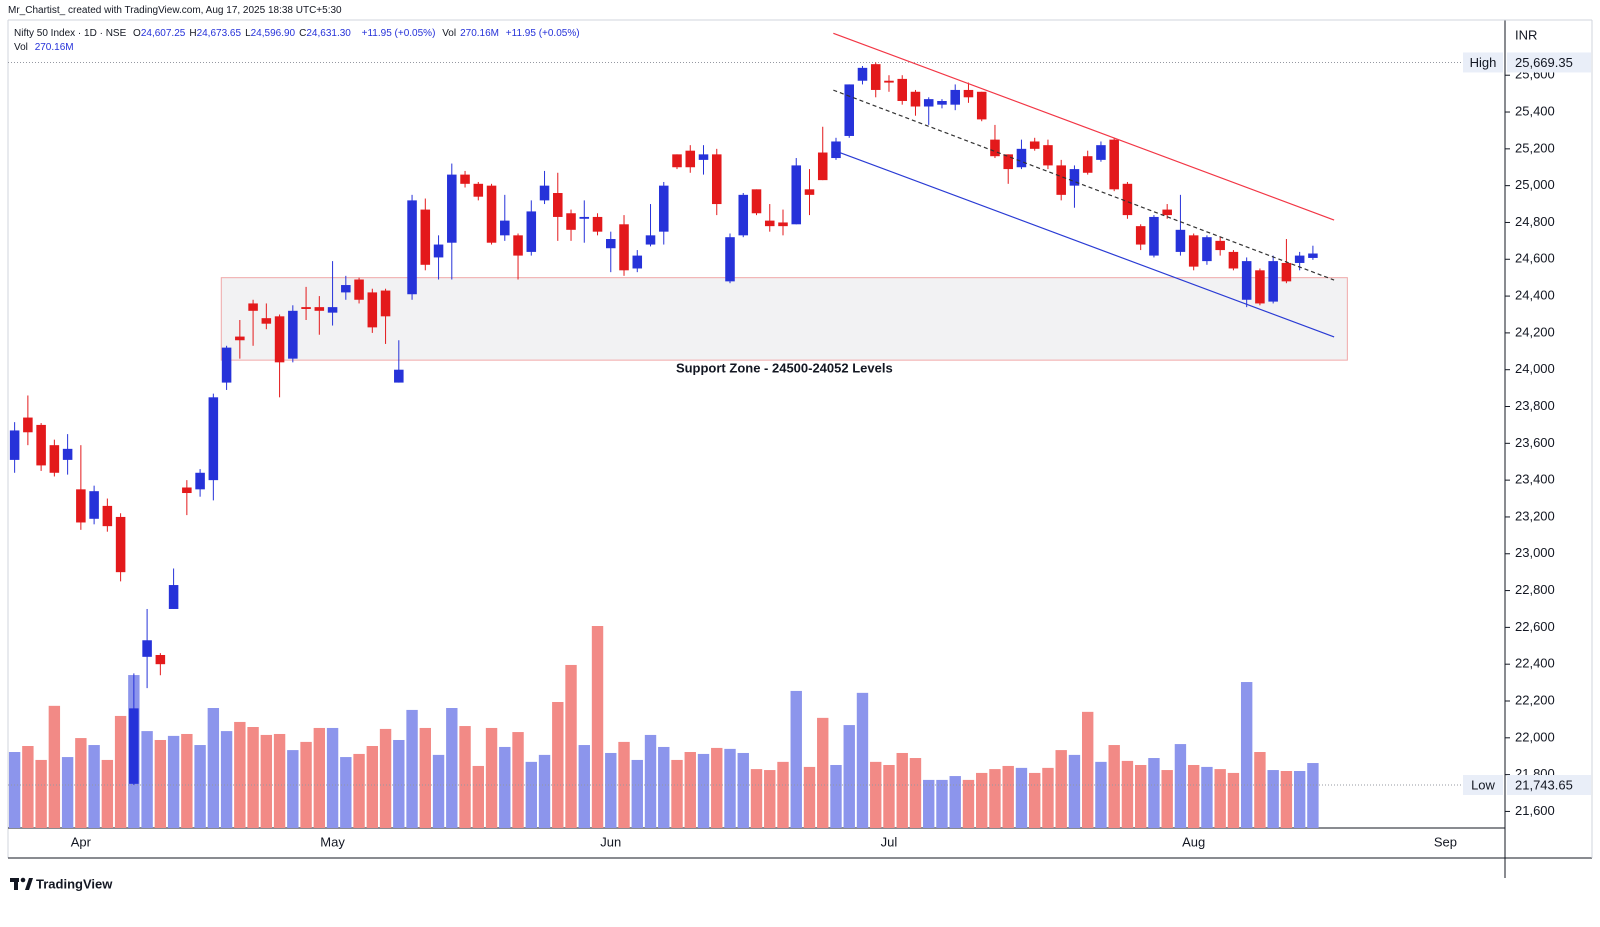  Describe the element at coordinates (1535, 699) in the screenshot. I see `y-tick-label: 22,200` at that location.